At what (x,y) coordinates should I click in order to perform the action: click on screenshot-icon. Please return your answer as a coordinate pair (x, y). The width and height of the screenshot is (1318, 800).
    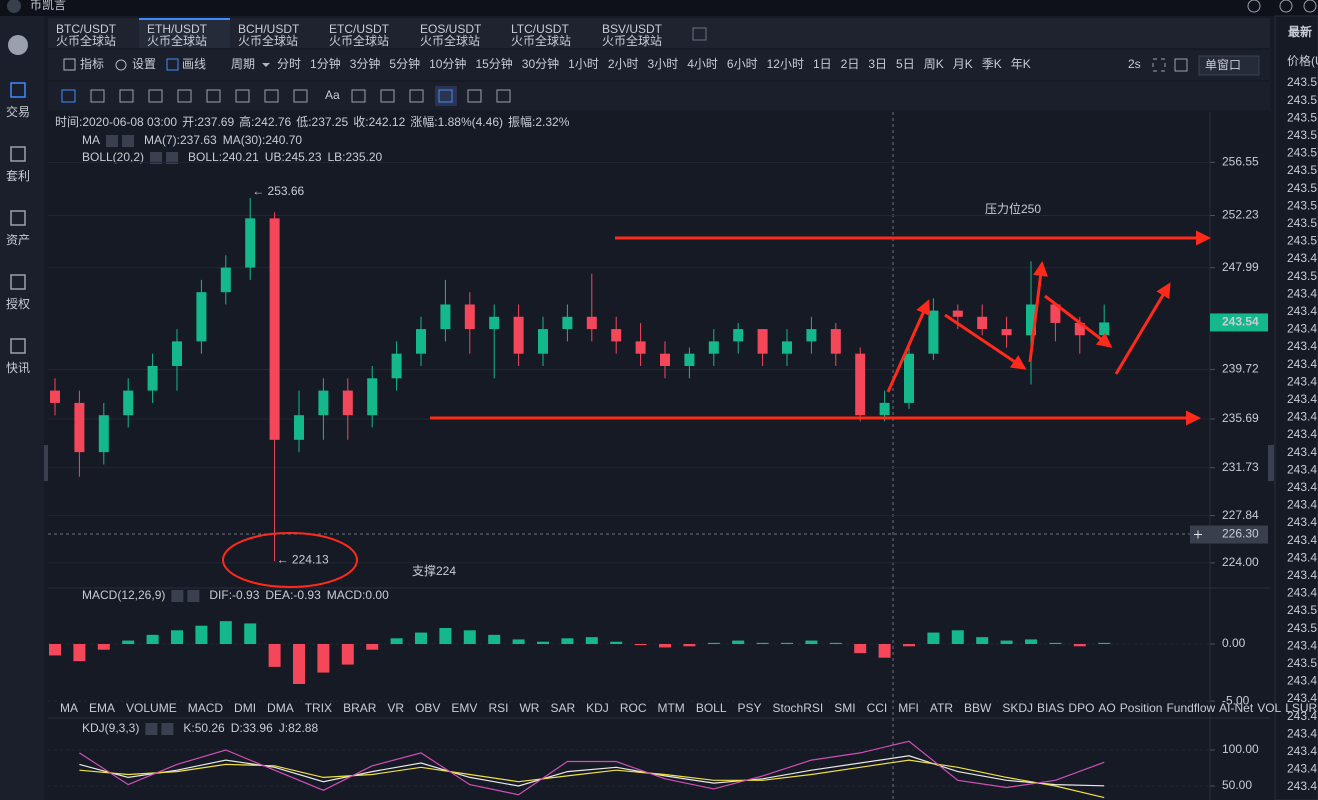
    Looking at the image, I should click on (1181, 65).